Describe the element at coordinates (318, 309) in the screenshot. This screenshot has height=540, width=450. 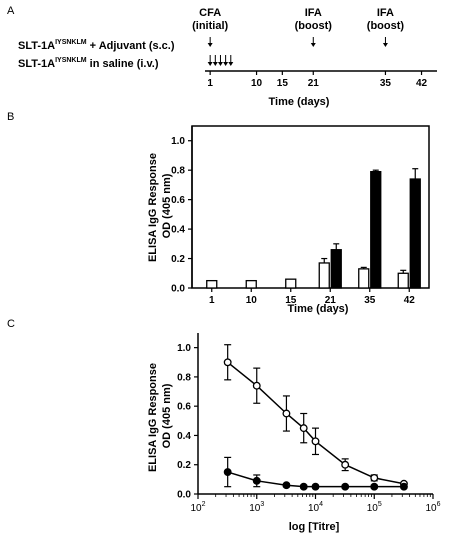
I see `bar-chart-xlabel: Time (days)` at that location.